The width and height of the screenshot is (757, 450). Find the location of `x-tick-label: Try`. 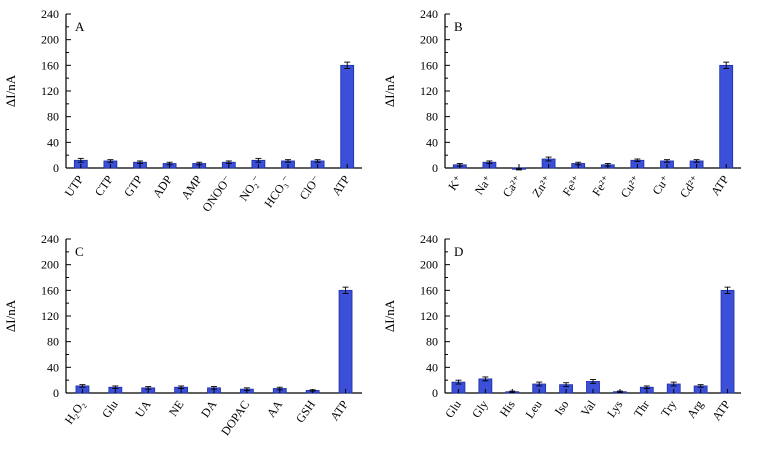

x-tick-label: Try is located at coordinates (668, 409).